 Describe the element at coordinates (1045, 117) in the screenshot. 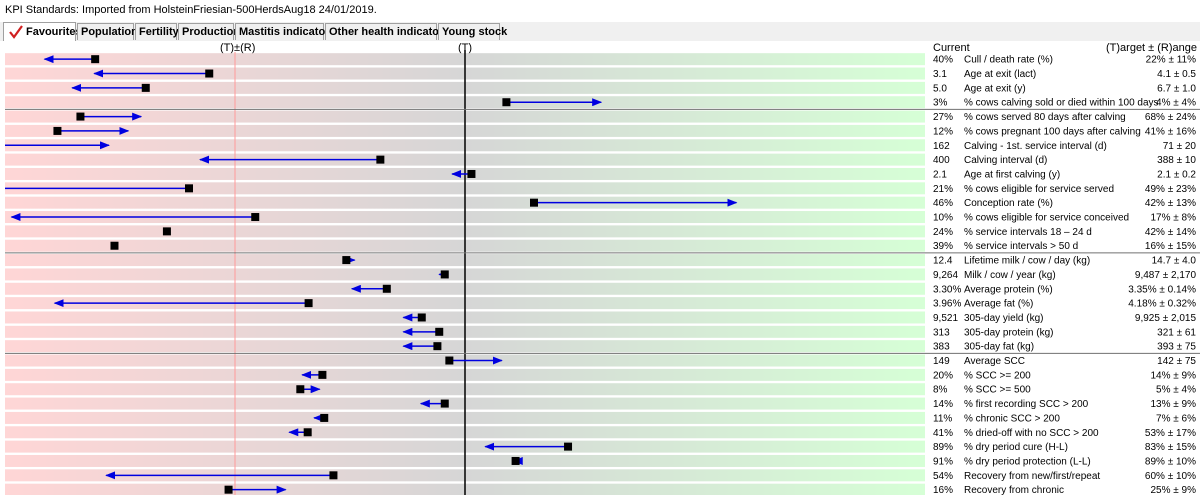

I see `kpi-label: % cows served 80 days after calving` at that location.